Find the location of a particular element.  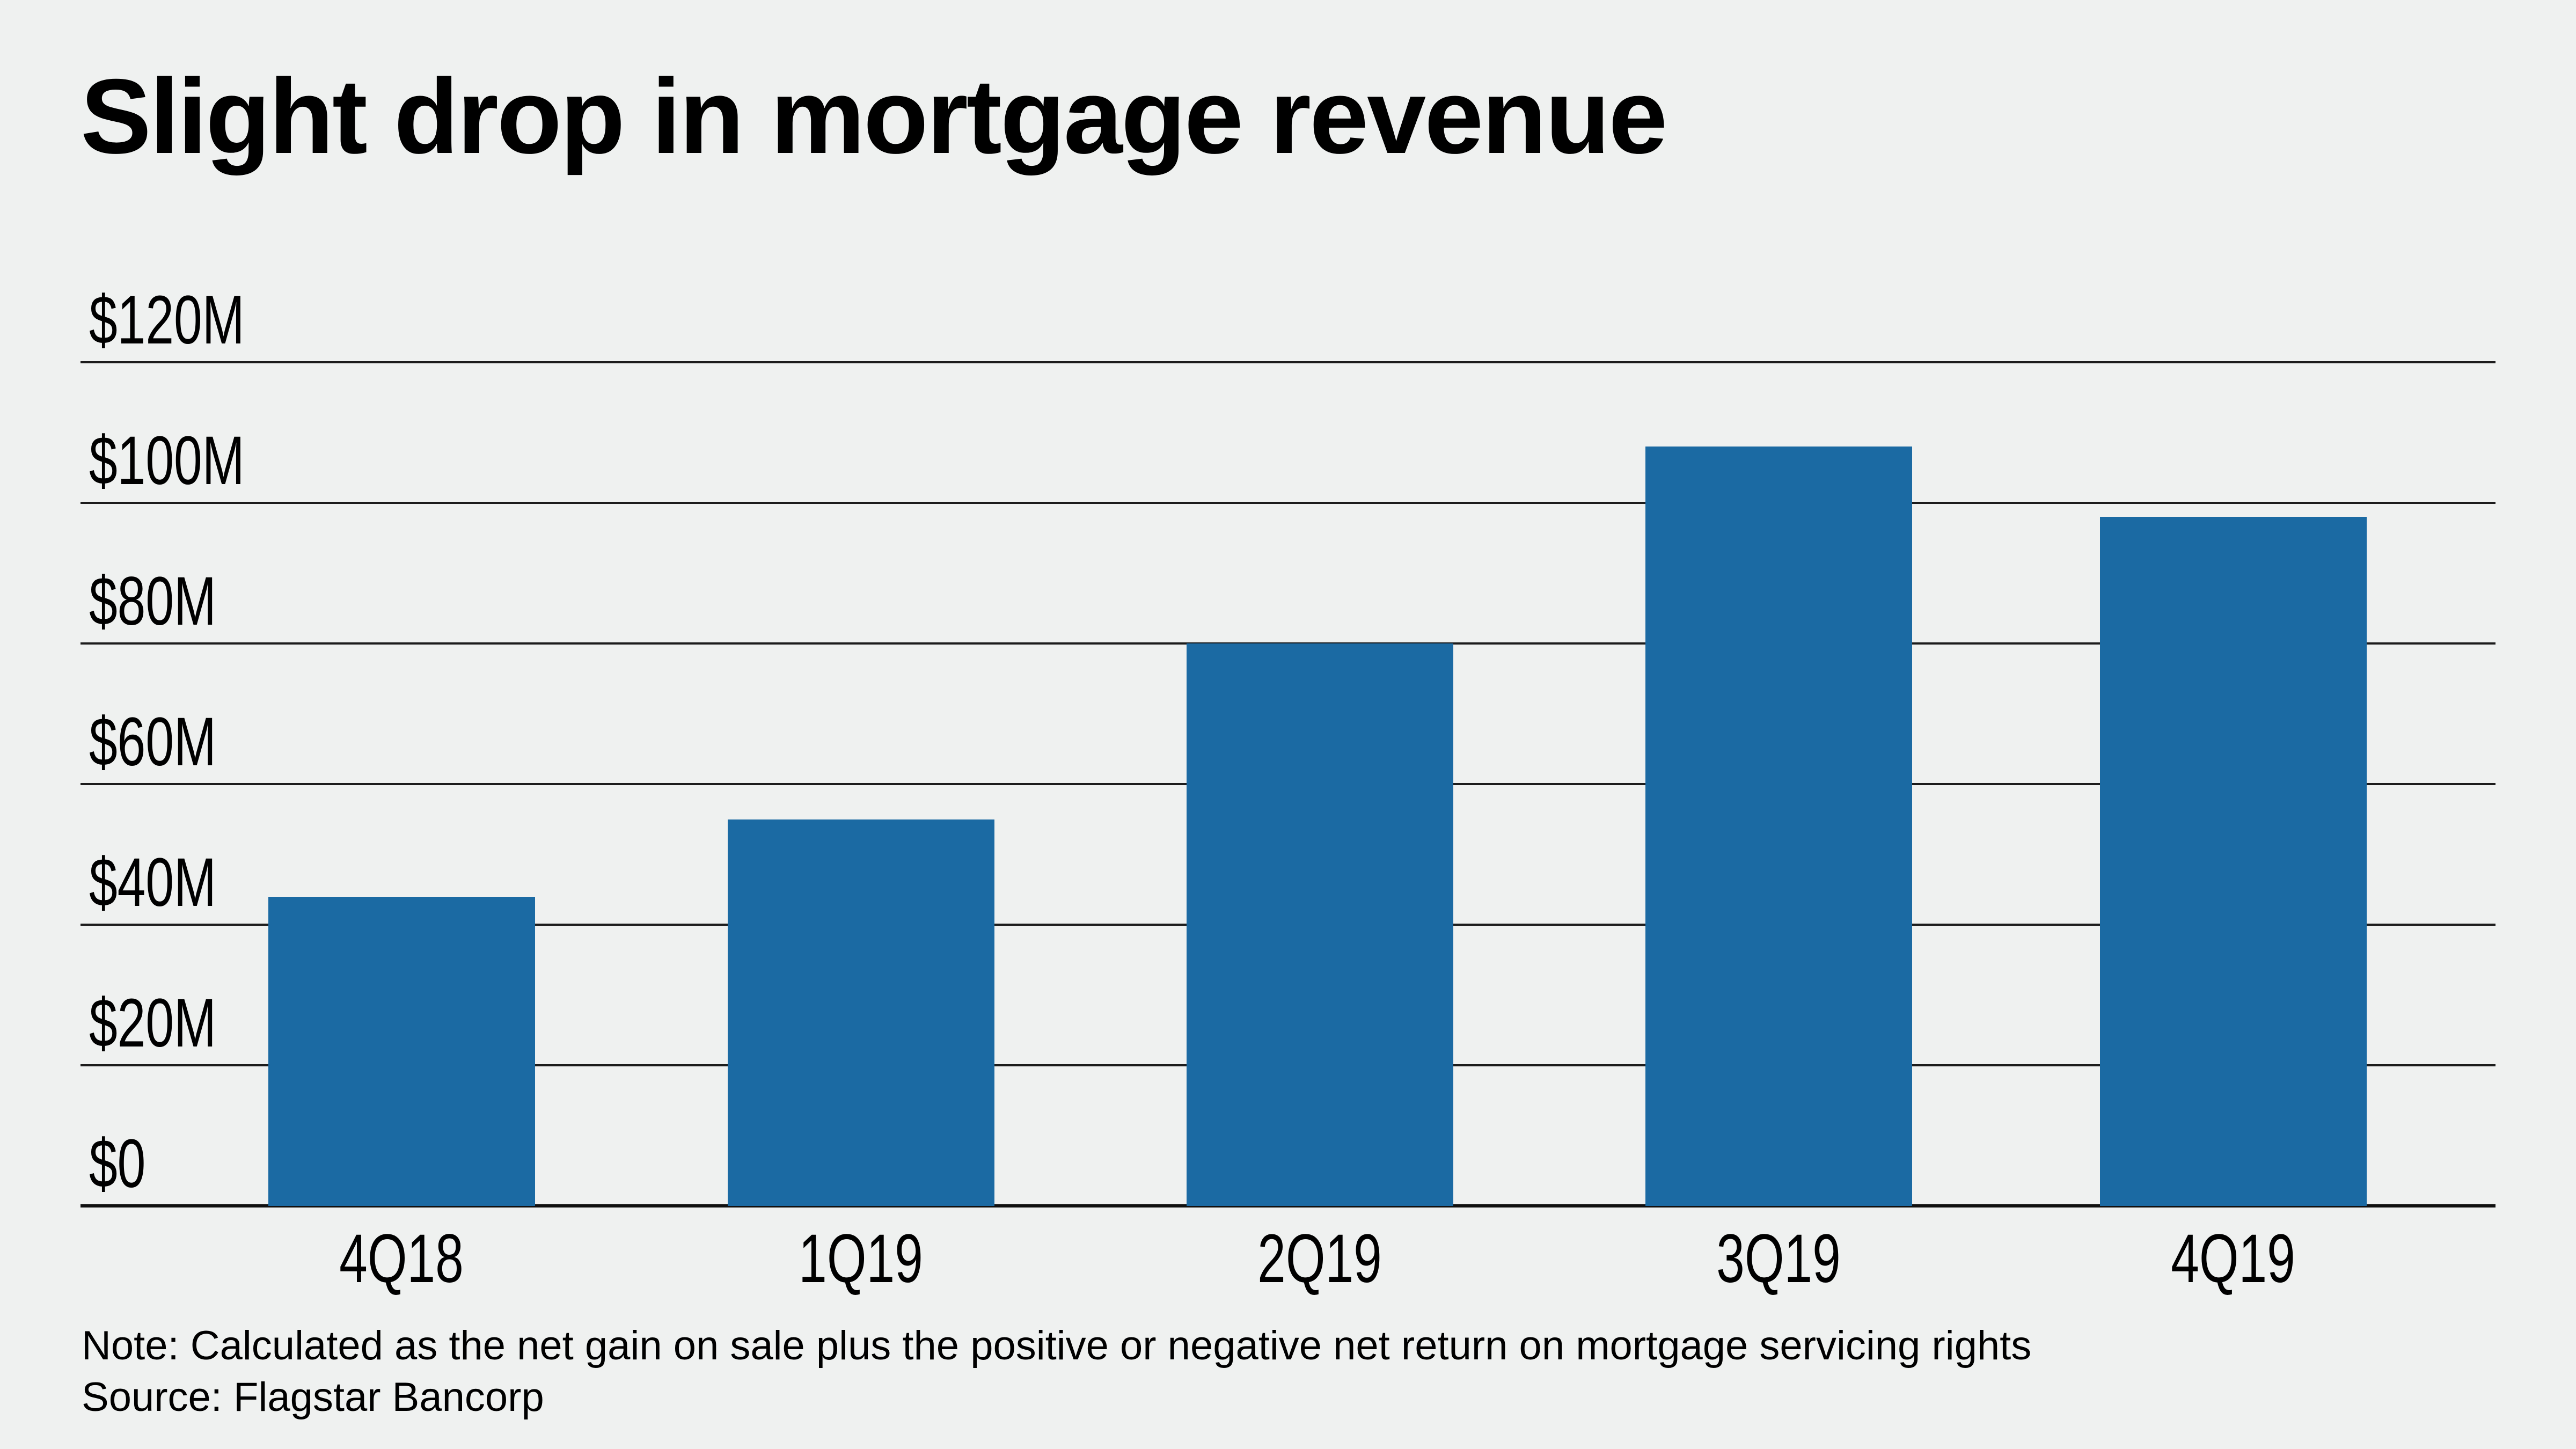

y-axis-tick-label: $20M is located at coordinates (152, 1023).